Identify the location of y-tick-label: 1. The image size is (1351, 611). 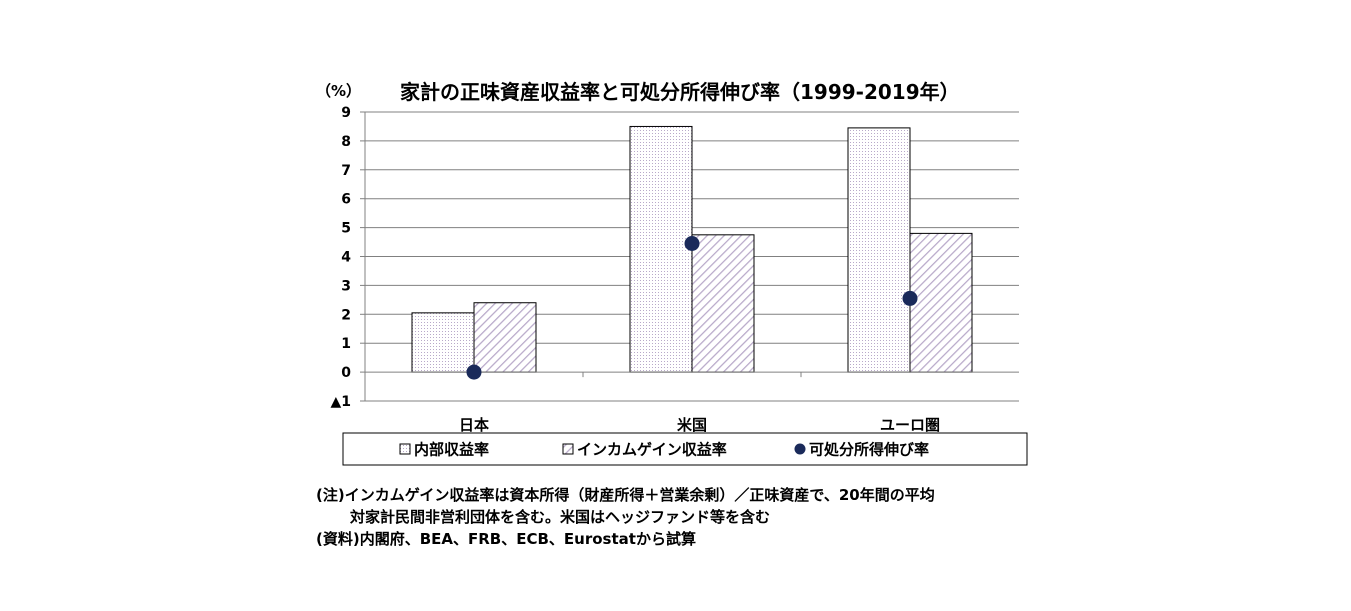
(346, 344).